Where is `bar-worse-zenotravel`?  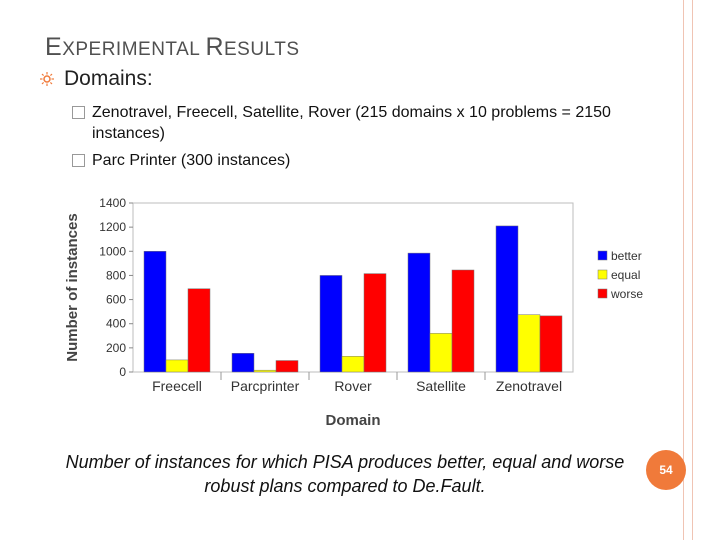
bar-worse-zenotravel is located at coordinates (551, 344).